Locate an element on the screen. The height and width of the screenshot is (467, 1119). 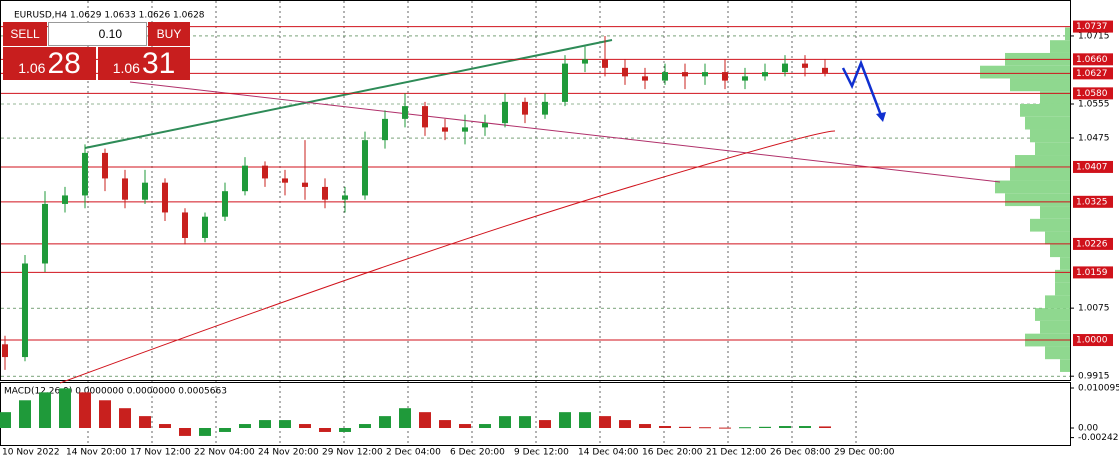
level-label: 1.0159 is located at coordinates (1092, 273).